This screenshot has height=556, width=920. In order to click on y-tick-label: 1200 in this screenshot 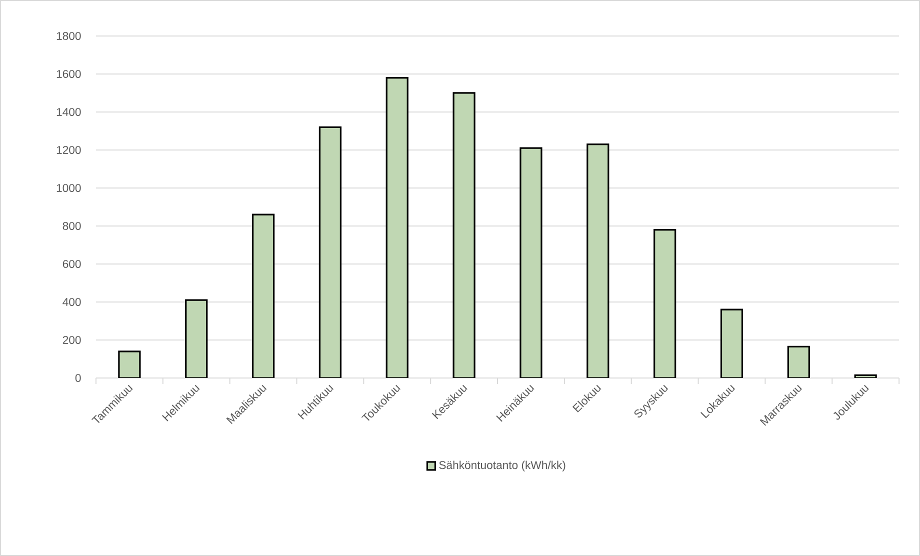, I will do `click(68, 150)`.